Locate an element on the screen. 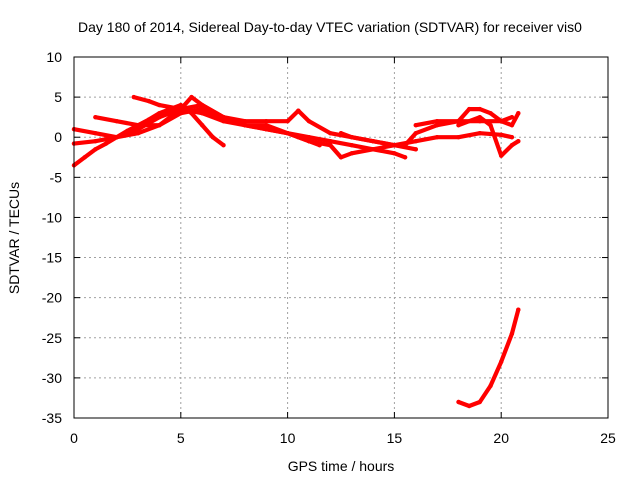 Image resolution: width=640 pixels, height=480 pixels. x-tick-label: 25 is located at coordinates (608, 438).